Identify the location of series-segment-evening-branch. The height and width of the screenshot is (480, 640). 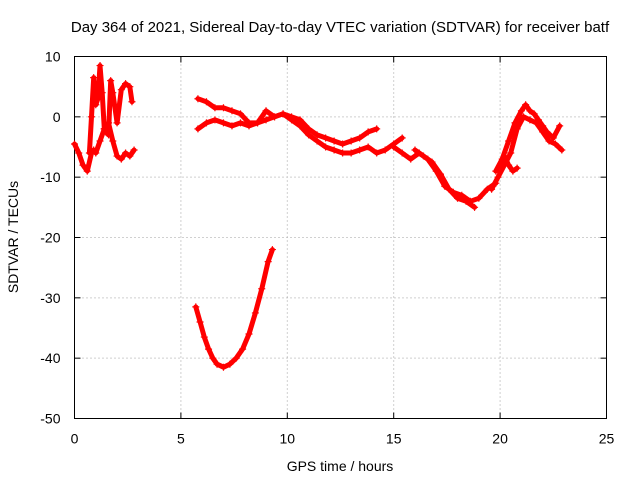
(508, 163).